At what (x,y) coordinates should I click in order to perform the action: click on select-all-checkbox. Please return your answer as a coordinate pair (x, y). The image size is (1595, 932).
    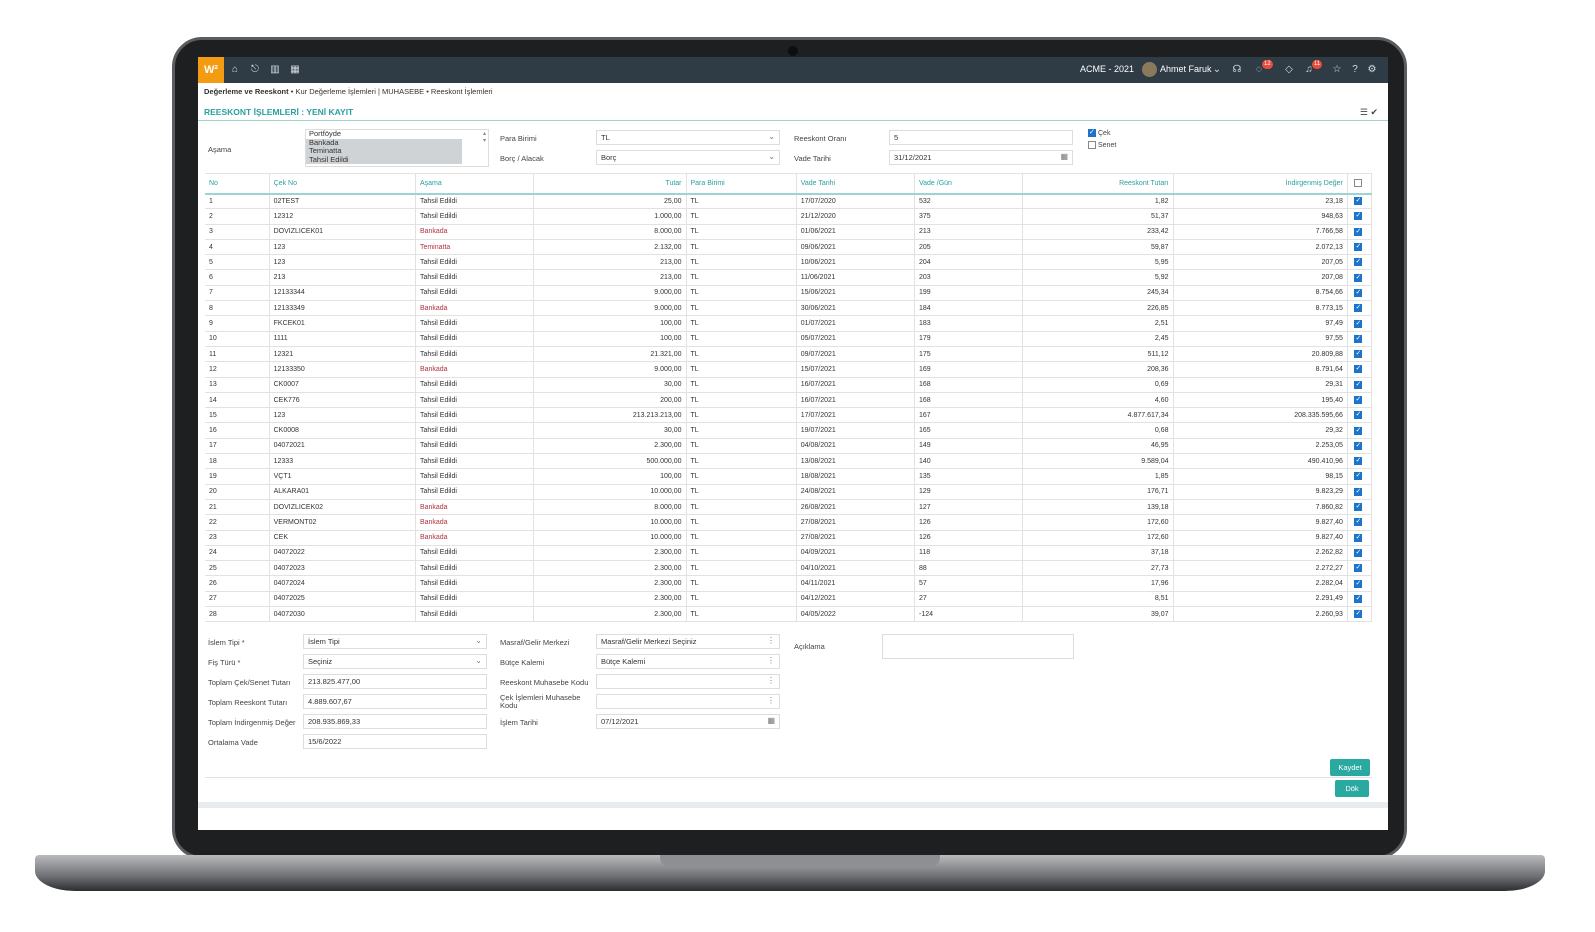
    Looking at the image, I should click on (1360, 184).